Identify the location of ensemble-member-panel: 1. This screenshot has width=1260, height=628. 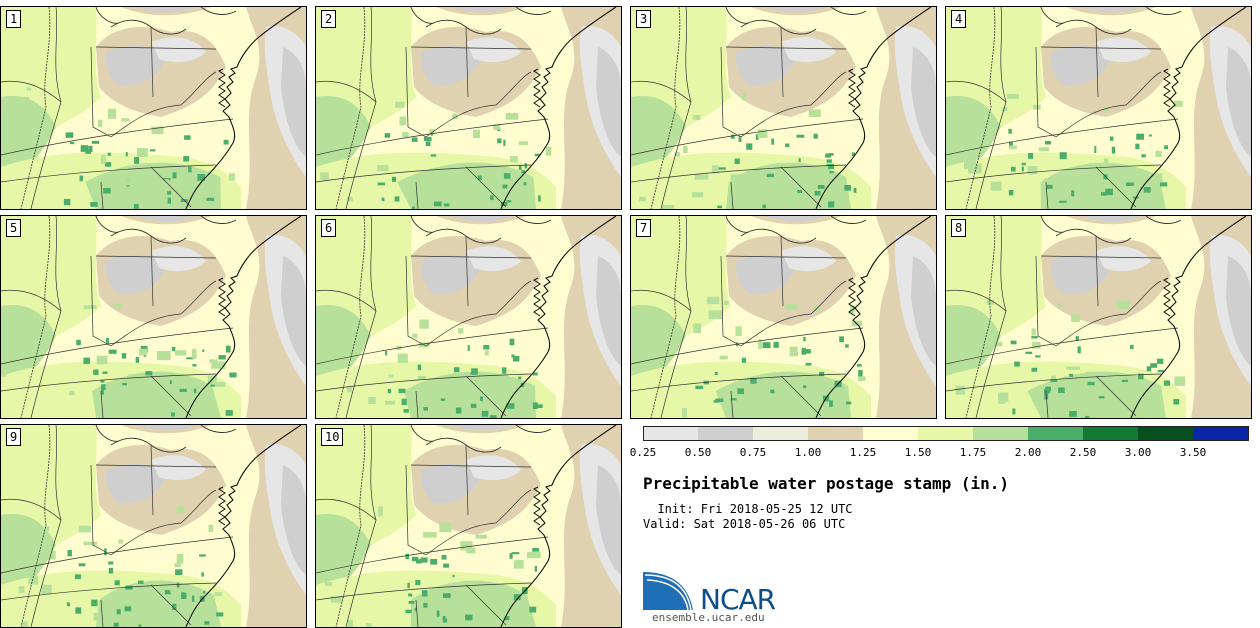
(153, 108).